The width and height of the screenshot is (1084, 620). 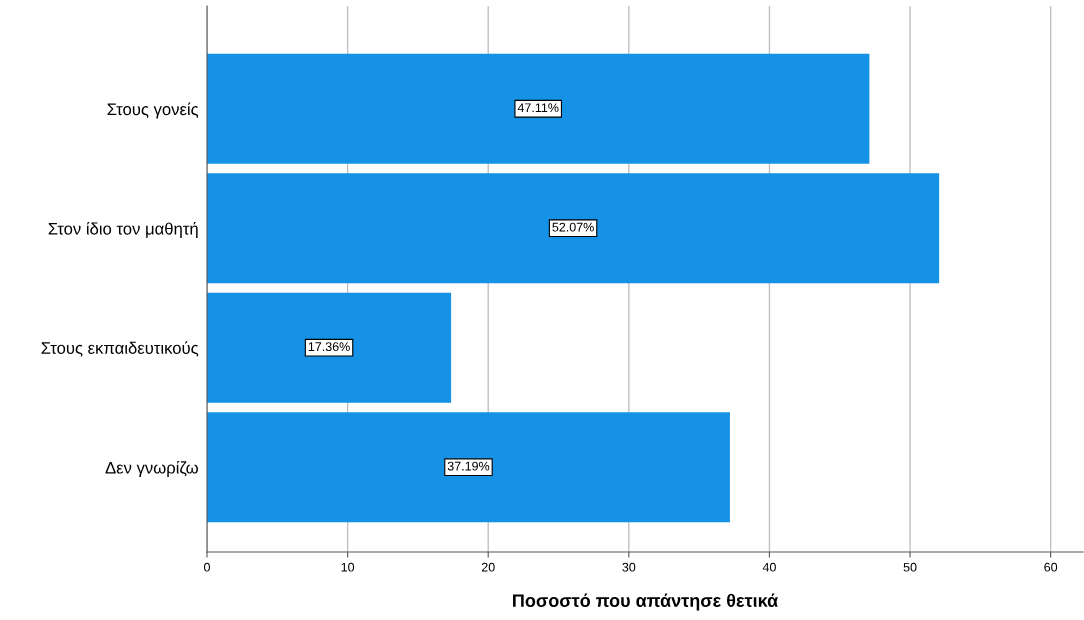 I want to click on y-tick-label: Στους εκπαιδευτικούς, so click(x=120, y=349).